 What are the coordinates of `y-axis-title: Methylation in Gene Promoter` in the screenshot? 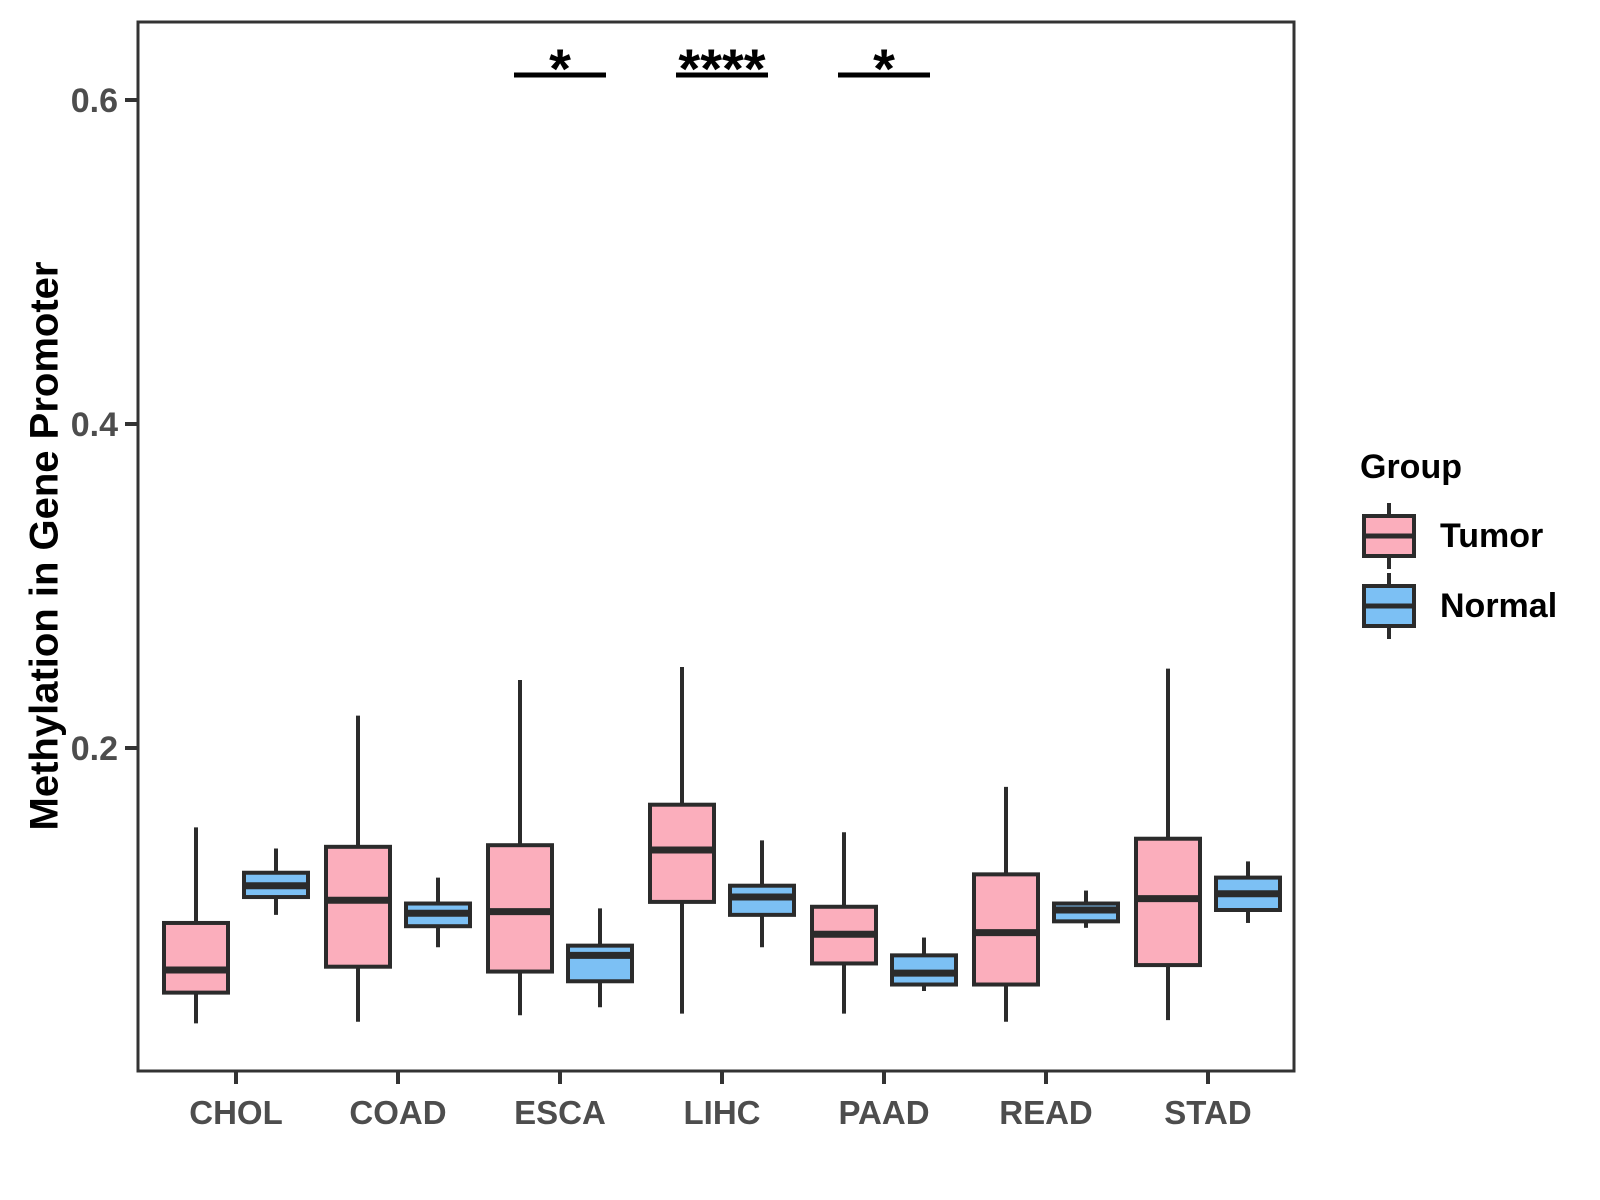 It's located at (44, 546).